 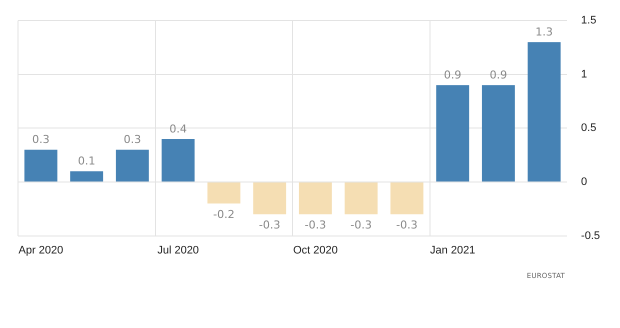 What do you see at coordinates (178, 129) in the screenshot?
I see `data-label: 0.4` at bounding box center [178, 129].